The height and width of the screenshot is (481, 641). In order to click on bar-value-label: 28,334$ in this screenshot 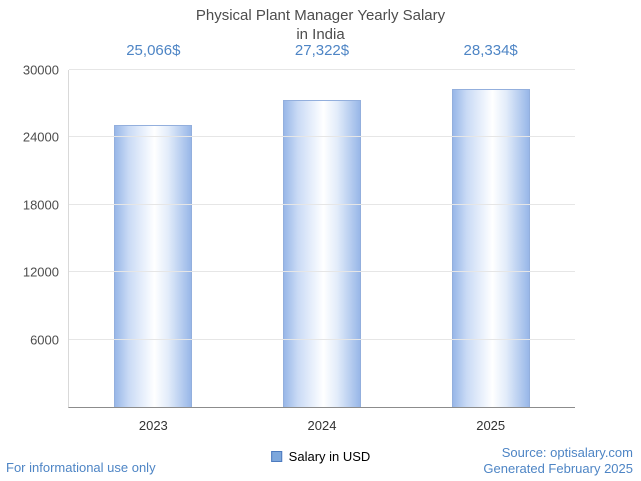, I will do `click(490, 50)`.